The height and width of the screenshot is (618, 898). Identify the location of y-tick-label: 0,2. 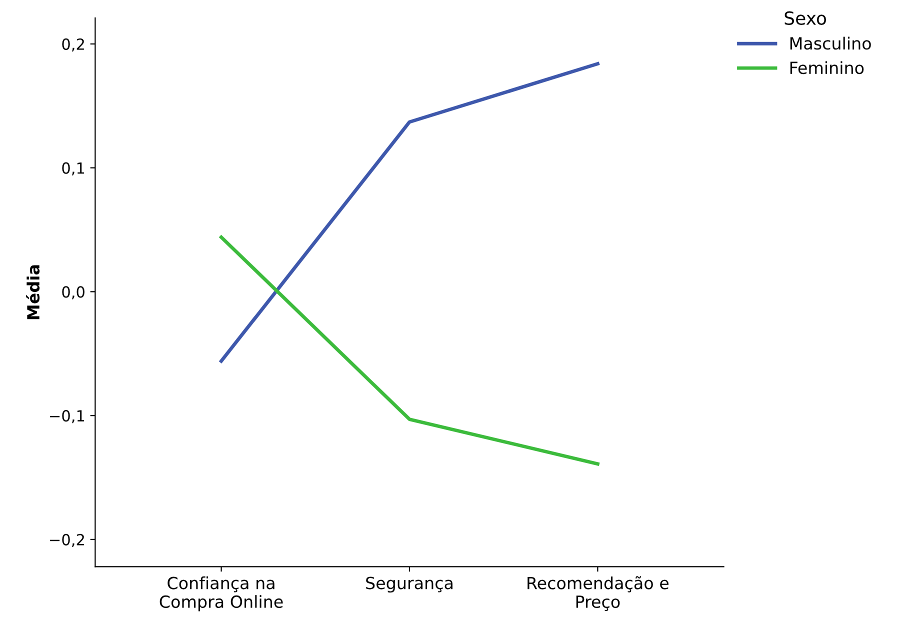
(73, 45).